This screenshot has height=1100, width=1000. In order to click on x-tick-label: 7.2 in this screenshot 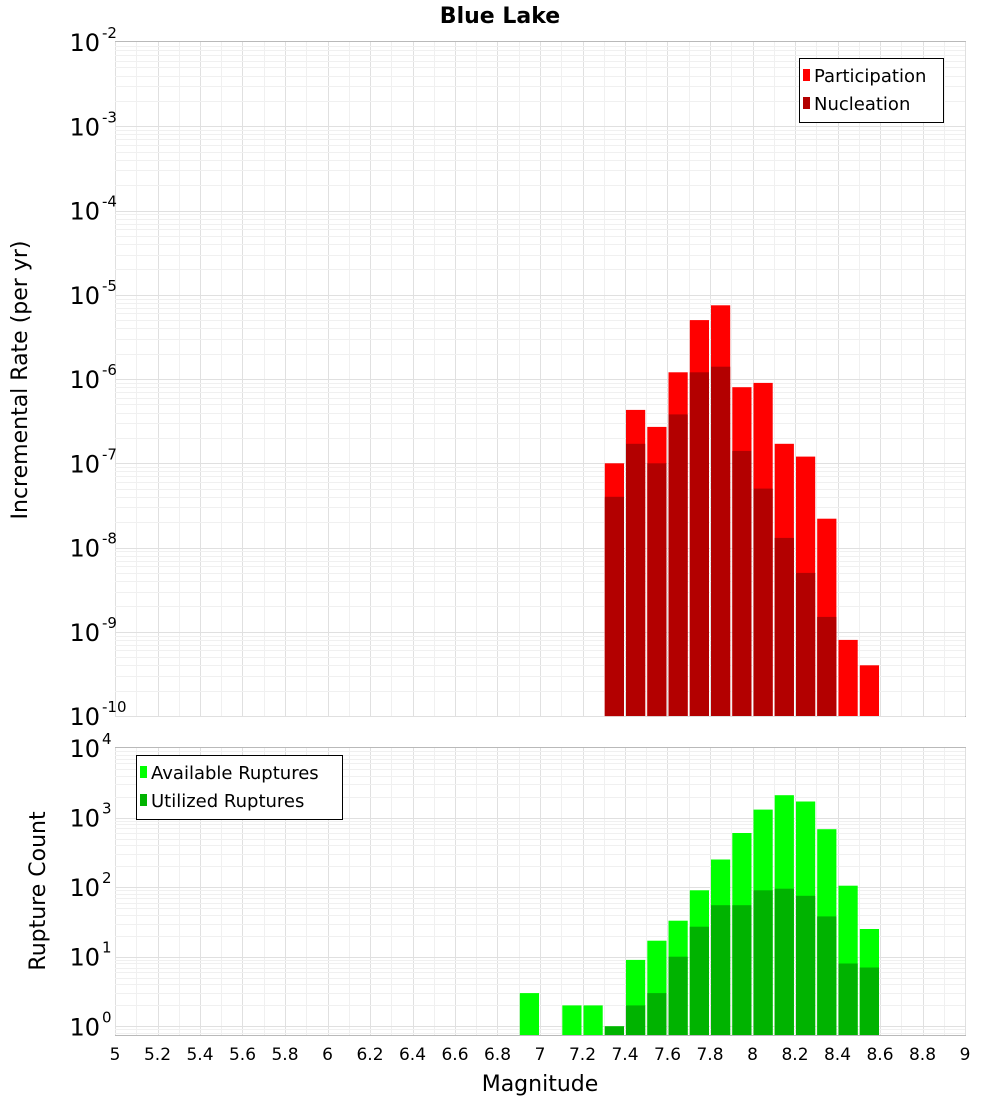, I will do `click(582, 1055)`.